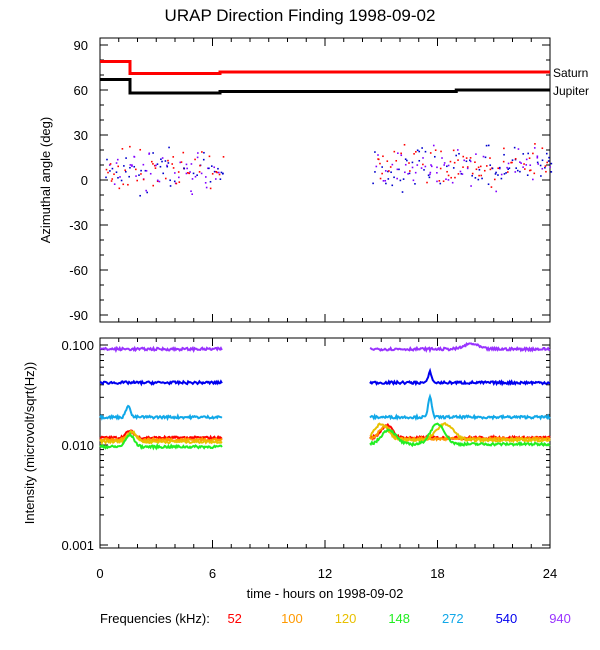  What do you see at coordinates (325, 593) in the screenshot?
I see `x-axis-label: time - hours on 1998-09-02` at bounding box center [325, 593].